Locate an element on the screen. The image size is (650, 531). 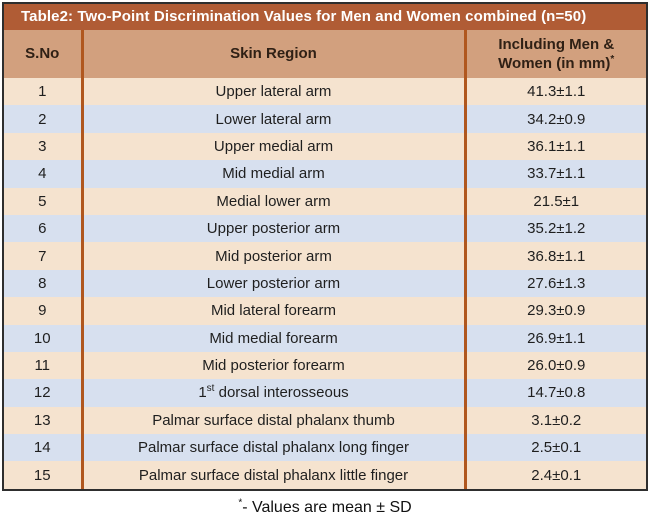
table-row: 4 Mid medial arm 33.7±1.1 is located at coordinates (325, 174).